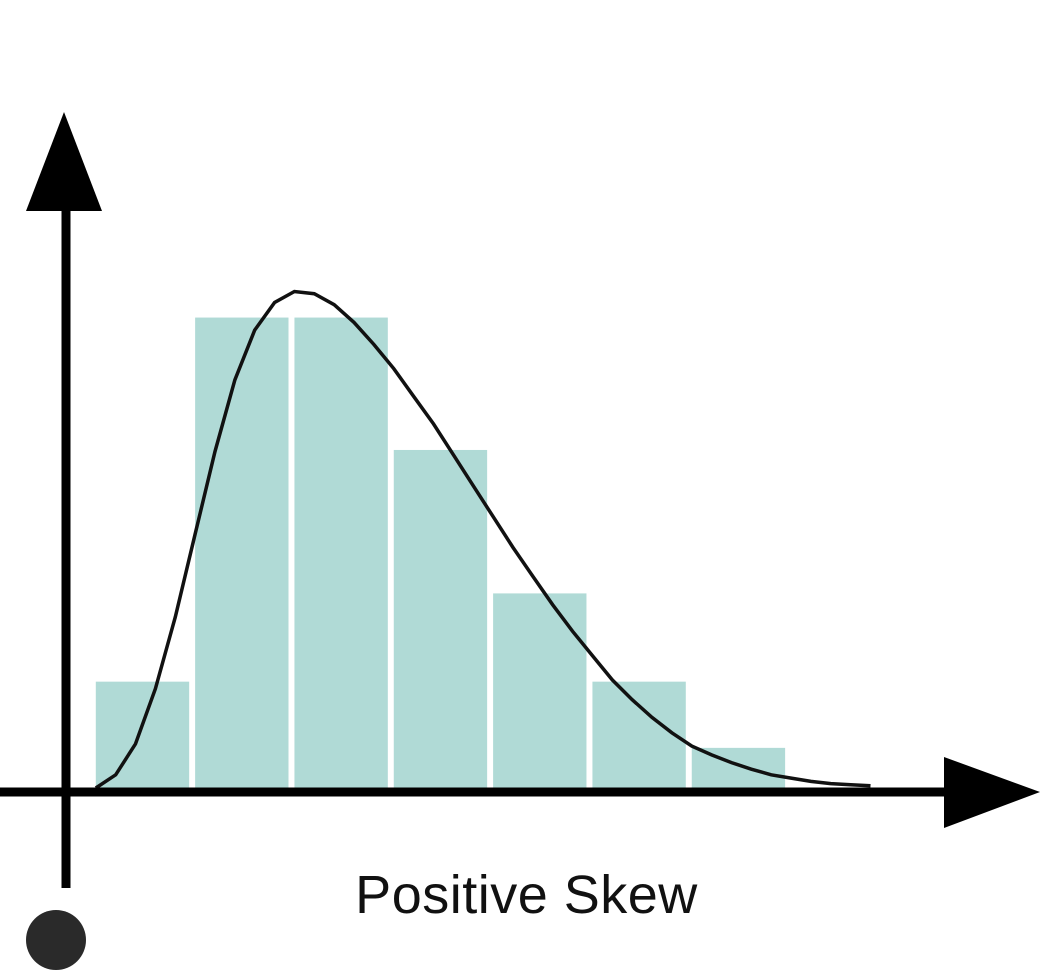 The image size is (1053, 970). I want to click on x-axis-arrowhead, so click(992, 792).